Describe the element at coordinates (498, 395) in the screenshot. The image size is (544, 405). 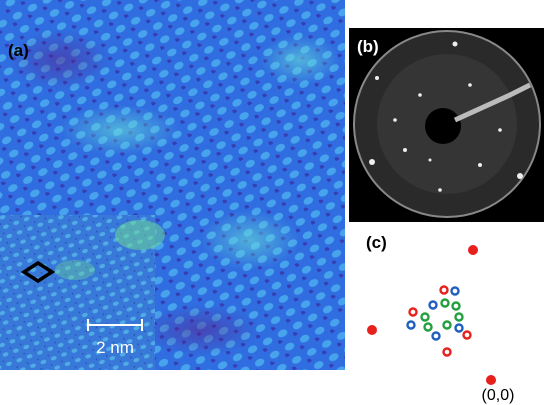
I see `origin-label: (0,0)` at that location.